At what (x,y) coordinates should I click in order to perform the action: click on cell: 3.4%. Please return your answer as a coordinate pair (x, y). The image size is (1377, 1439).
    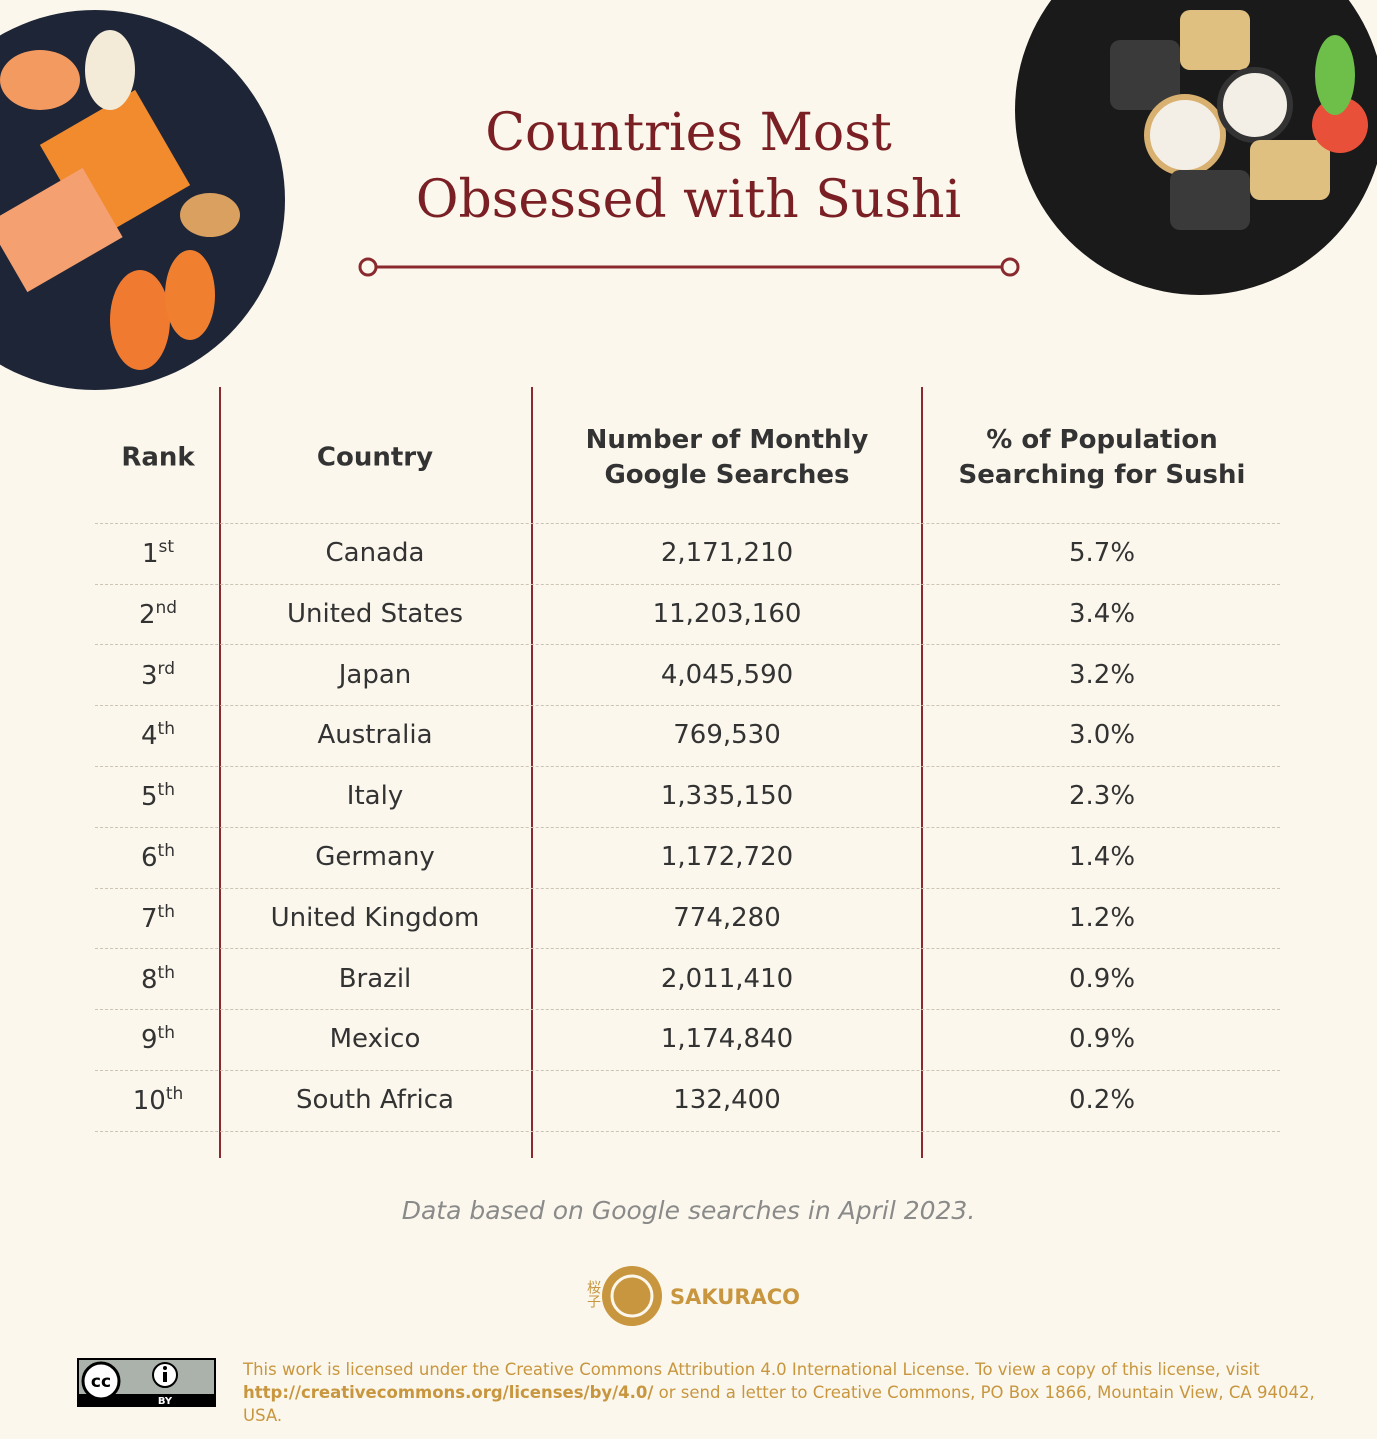
    Looking at the image, I should click on (1102, 613).